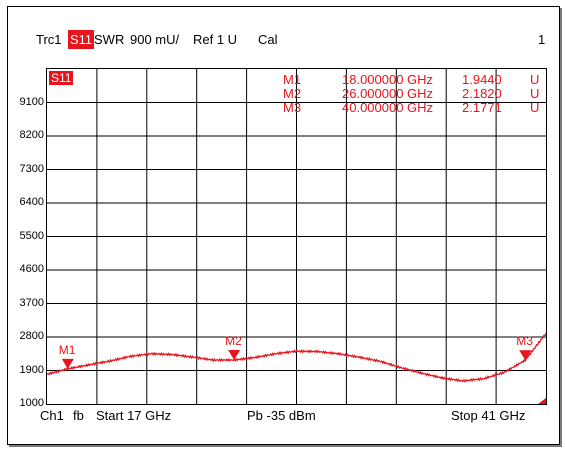  What do you see at coordinates (292, 93) in the screenshot?
I see `marker-readout-name: M2` at bounding box center [292, 93].